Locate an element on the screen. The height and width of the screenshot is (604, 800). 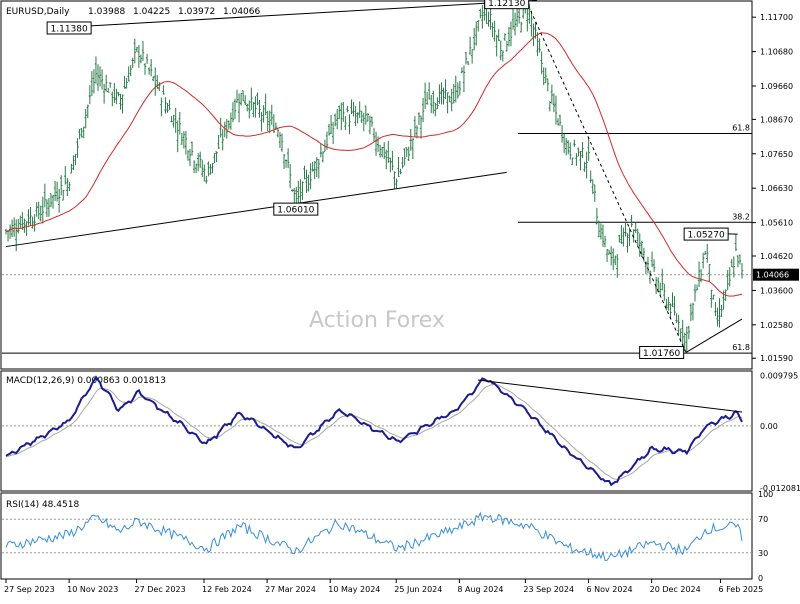
close-value: 1.04066 is located at coordinates (241, 12).